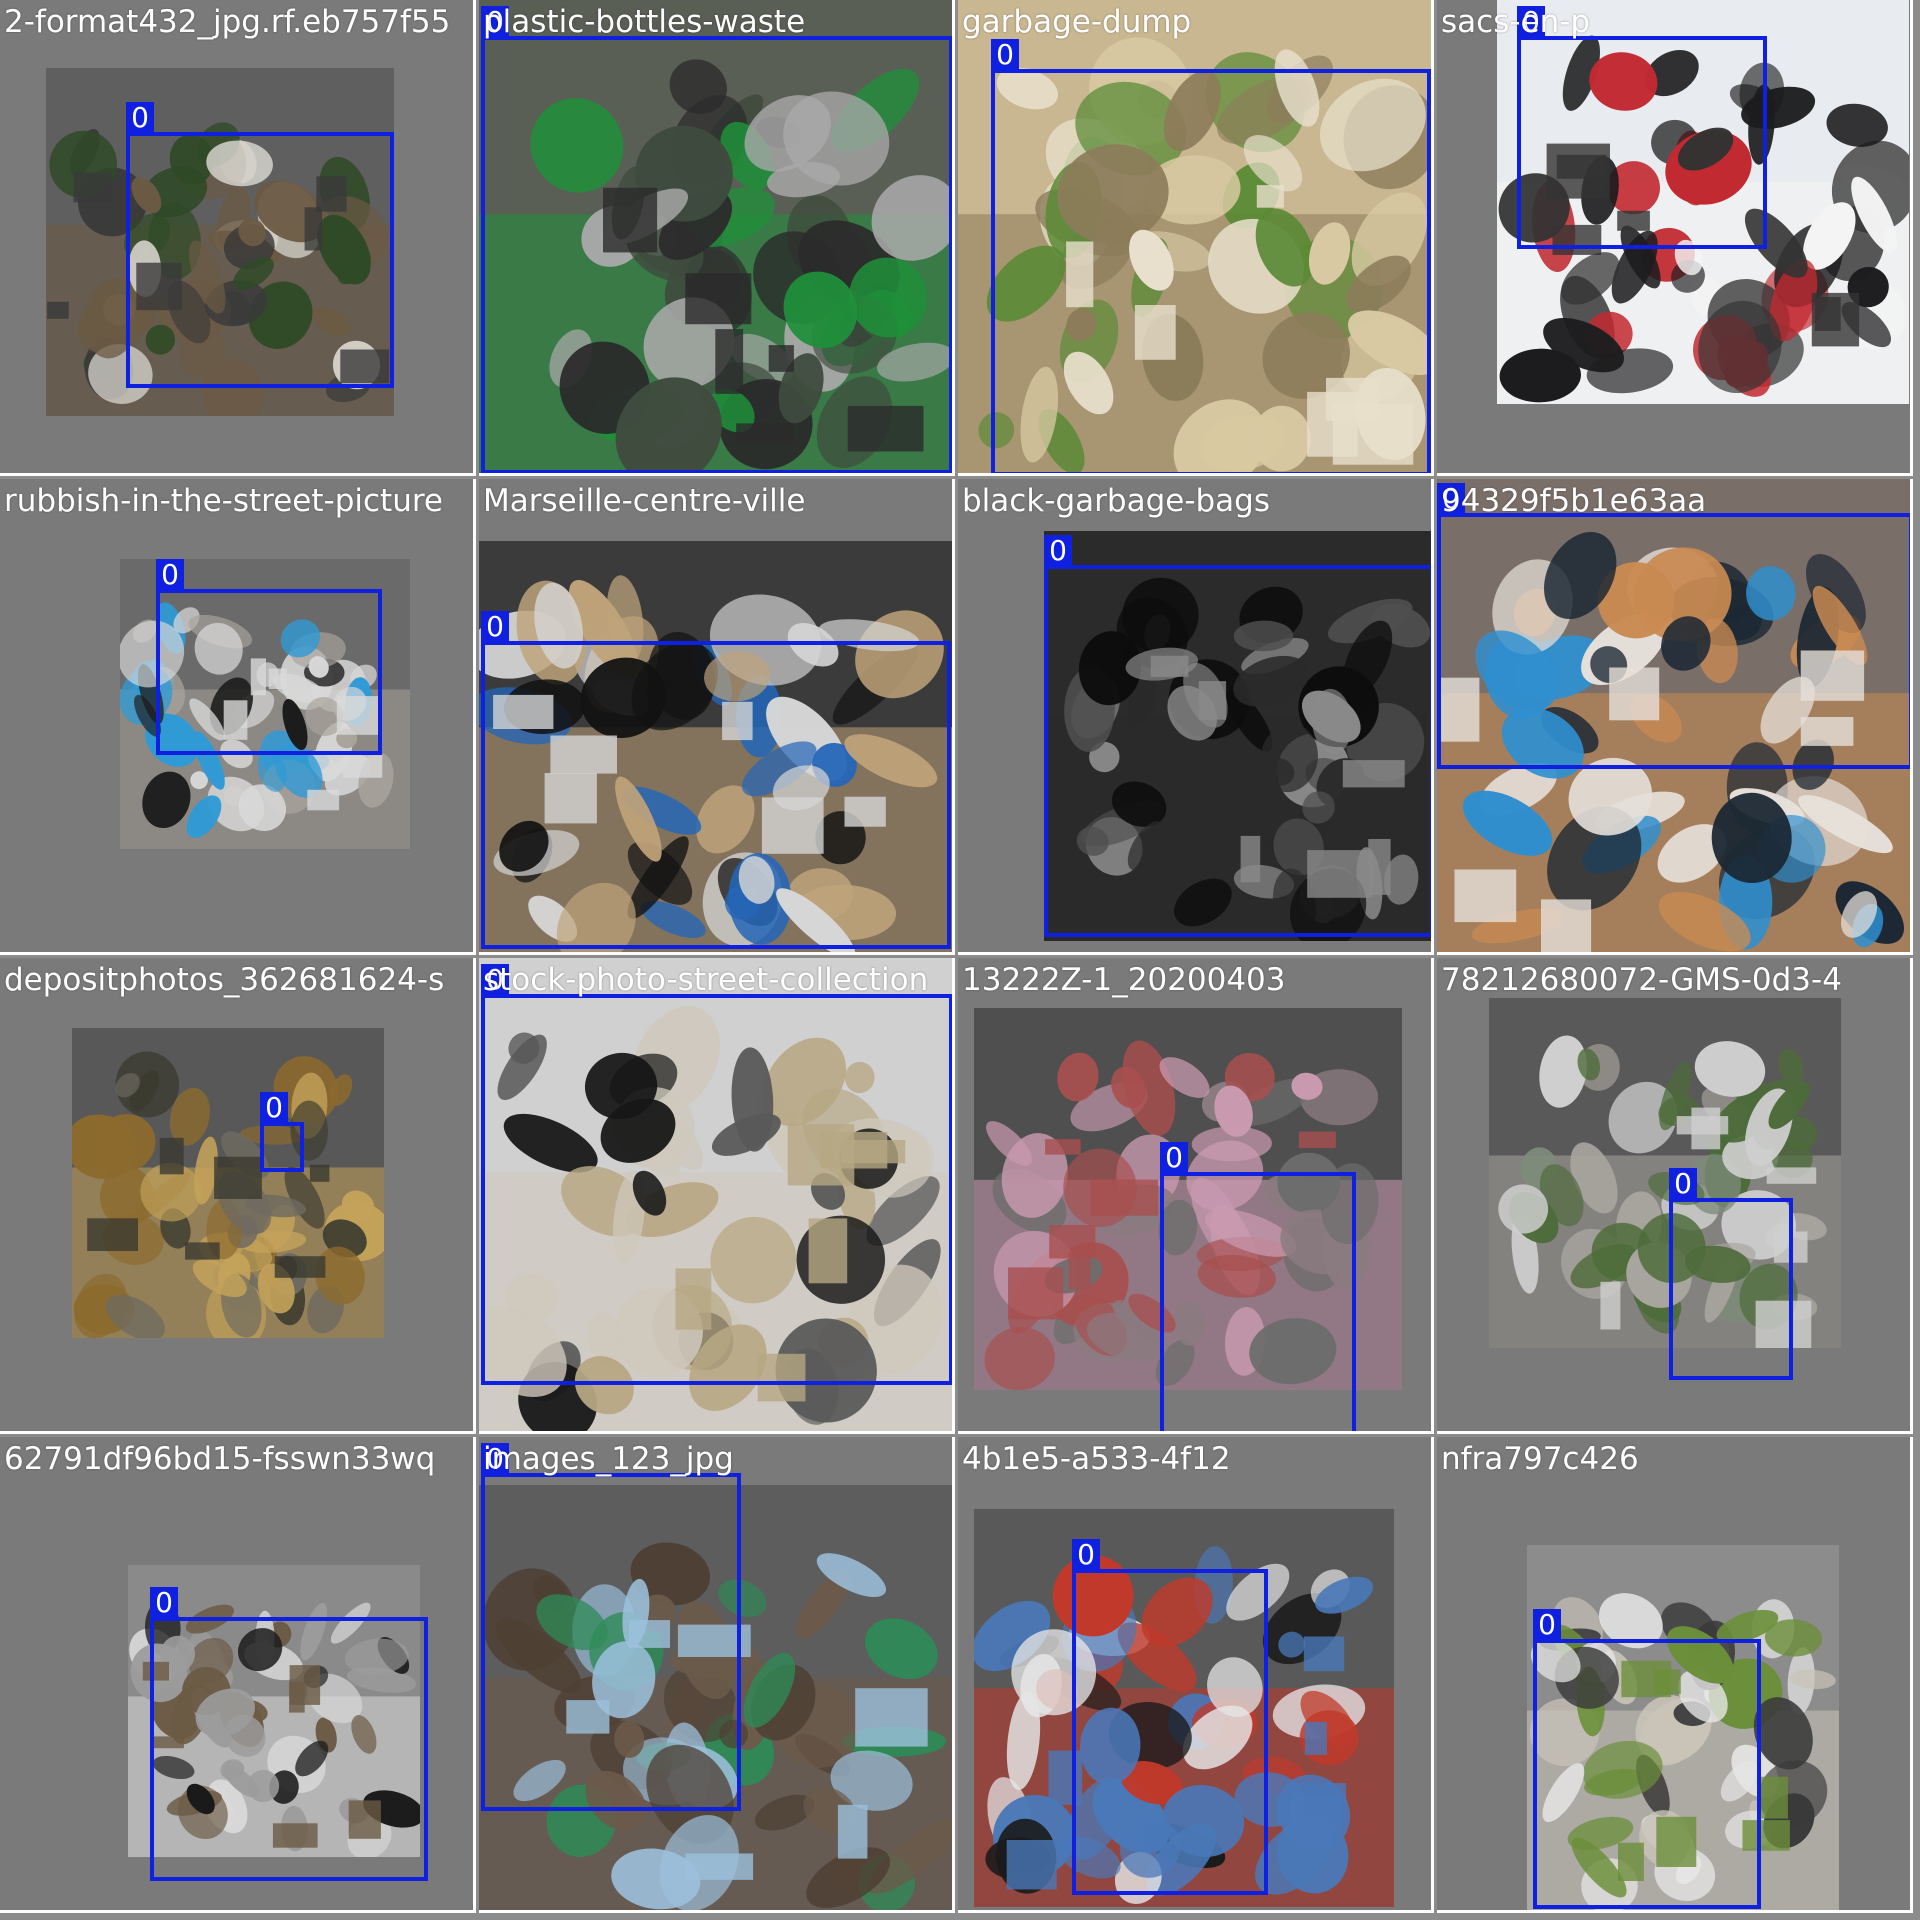  I want to click on mosaic-tile: 0 black-garbage-bags, so click(1196, 717).